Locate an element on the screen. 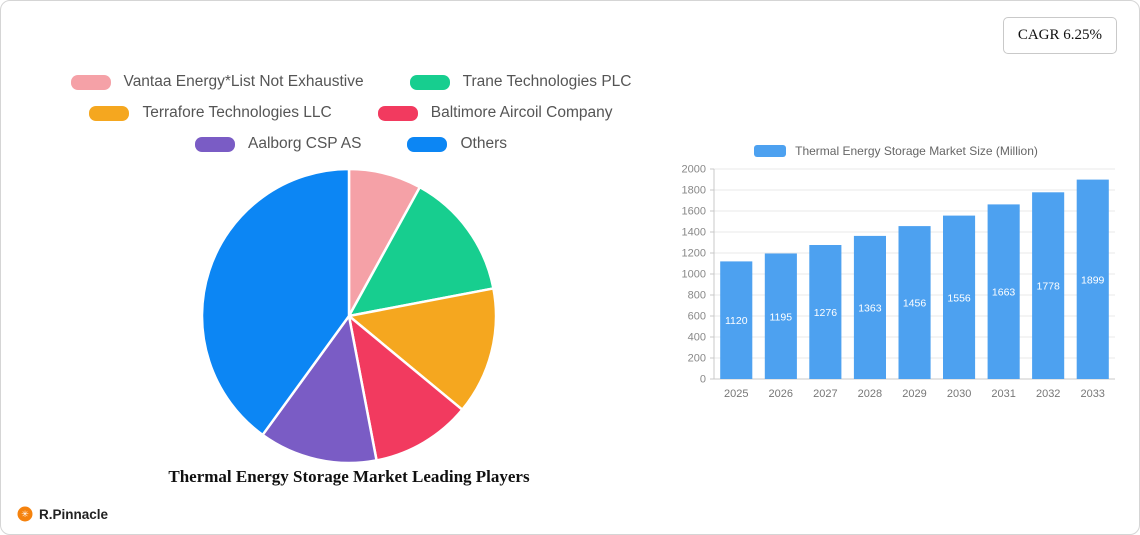 This screenshot has height=535, width=1140. pie-chart is located at coordinates (349, 316).